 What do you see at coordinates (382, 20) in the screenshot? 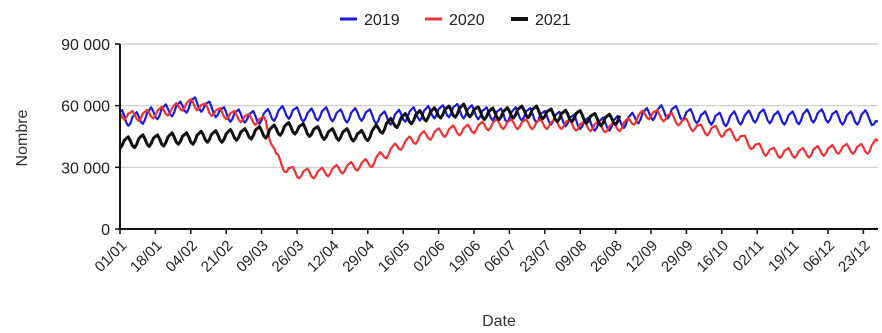
I see `legend-label-2019: 2019` at bounding box center [382, 20].